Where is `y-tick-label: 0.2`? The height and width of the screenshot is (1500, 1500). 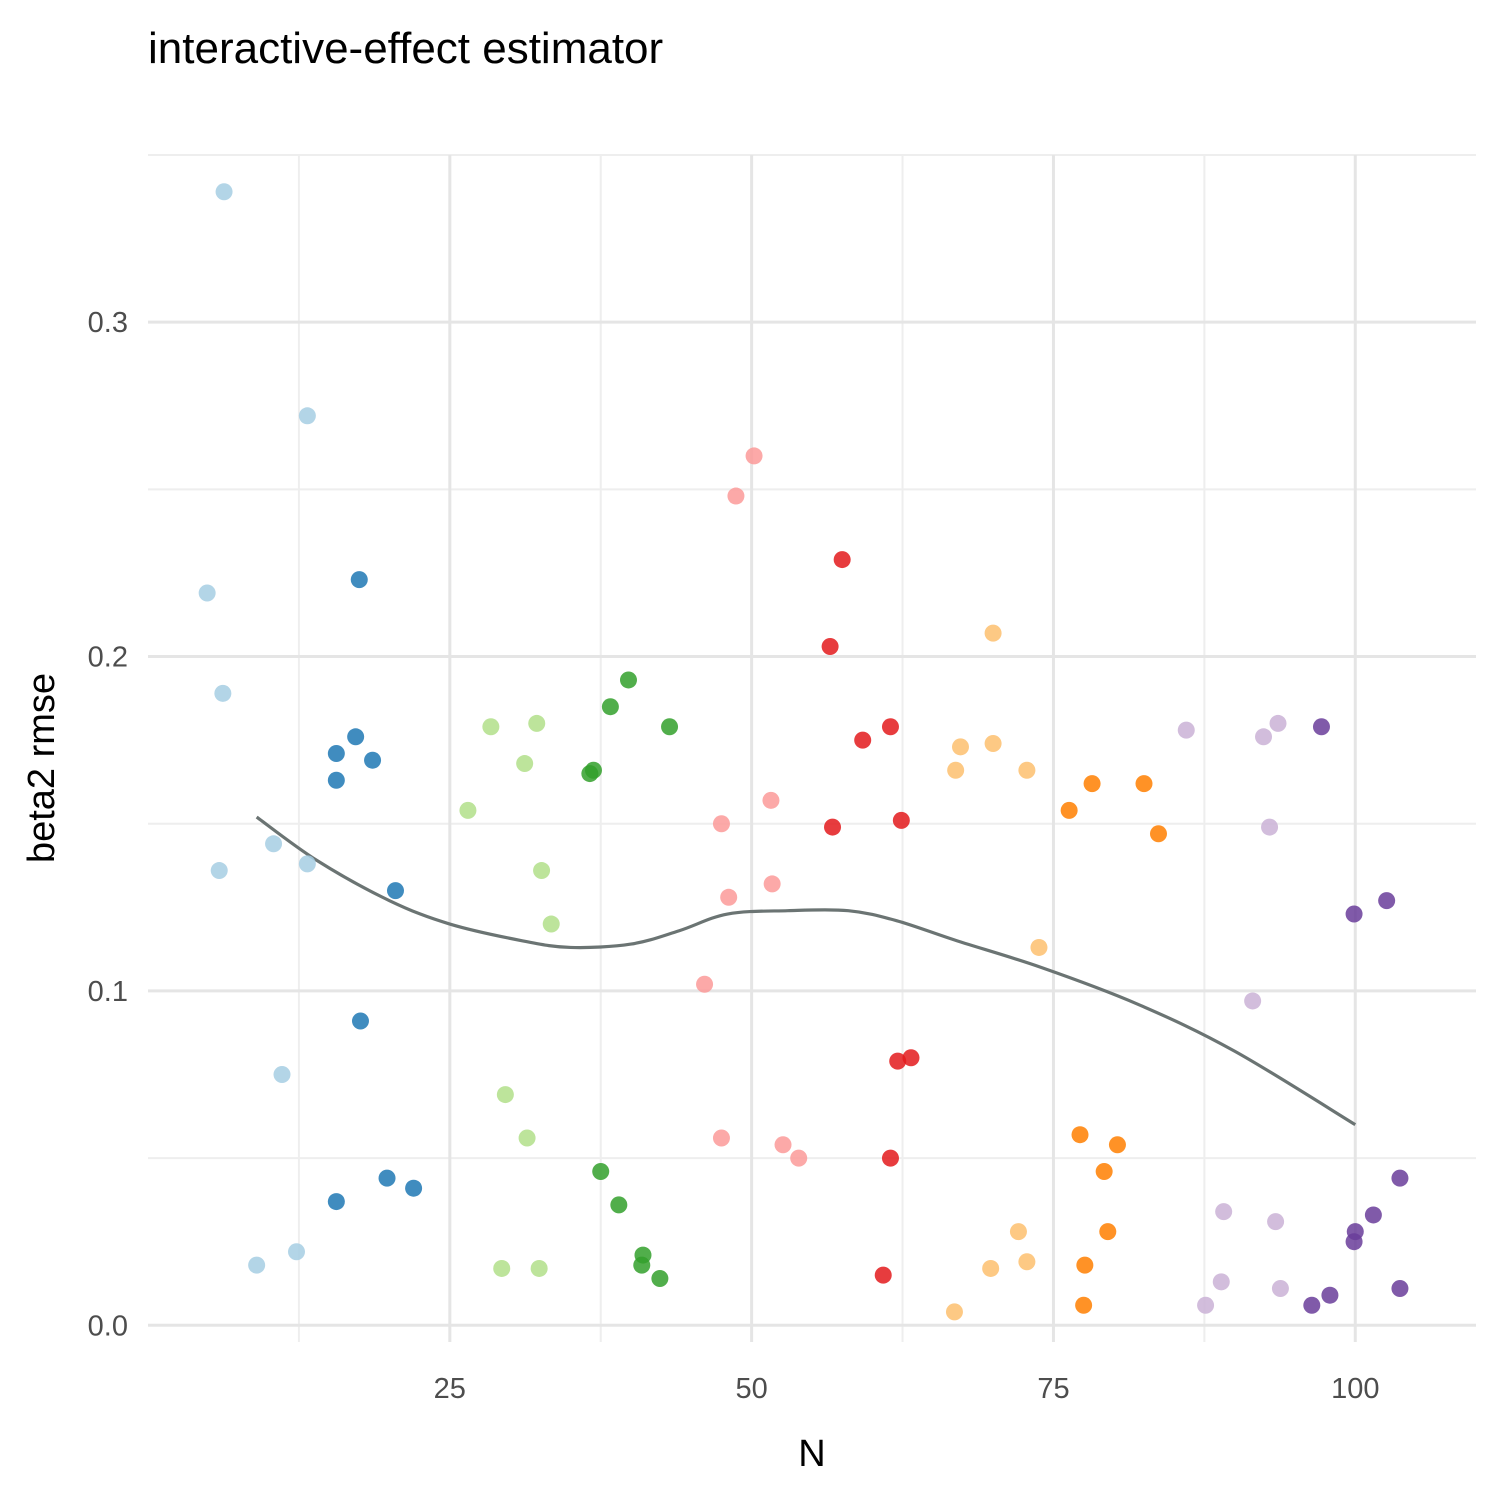 y-tick-label: 0.2 is located at coordinates (108, 658).